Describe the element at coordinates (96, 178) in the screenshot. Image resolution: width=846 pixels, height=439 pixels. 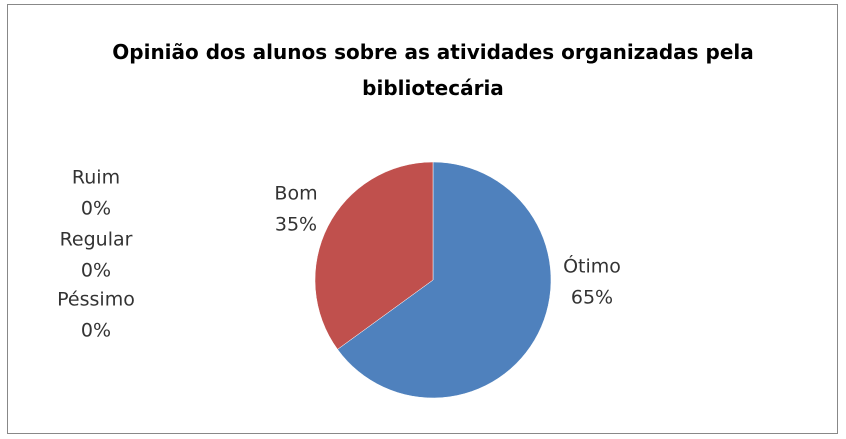
I see `slice-label-name: Ruim` at that location.